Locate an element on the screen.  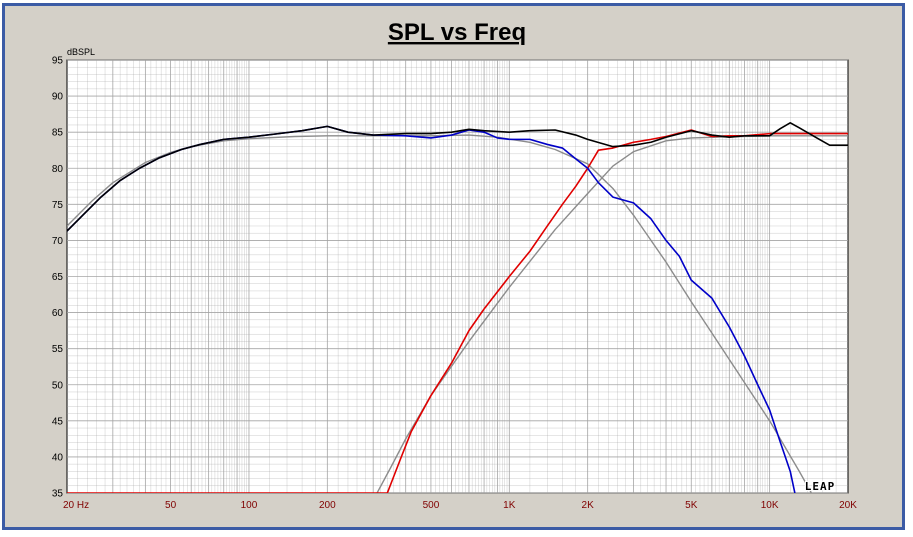
y-tick-label: 85 is located at coordinates (58, 133).